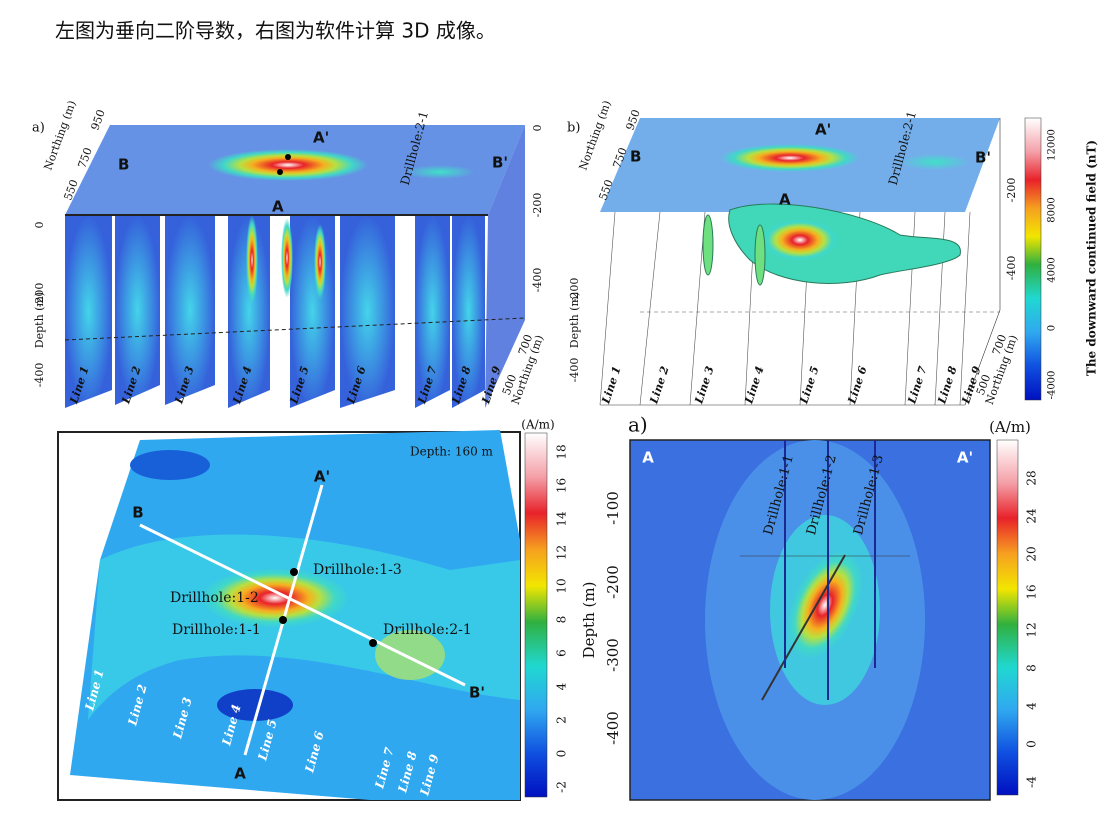 The height and width of the screenshot is (823, 1108). What do you see at coordinates (357, 570) in the screenshot?
I see `drillhole-label: Drillhole:1-3` at bounding box center [357, 570].